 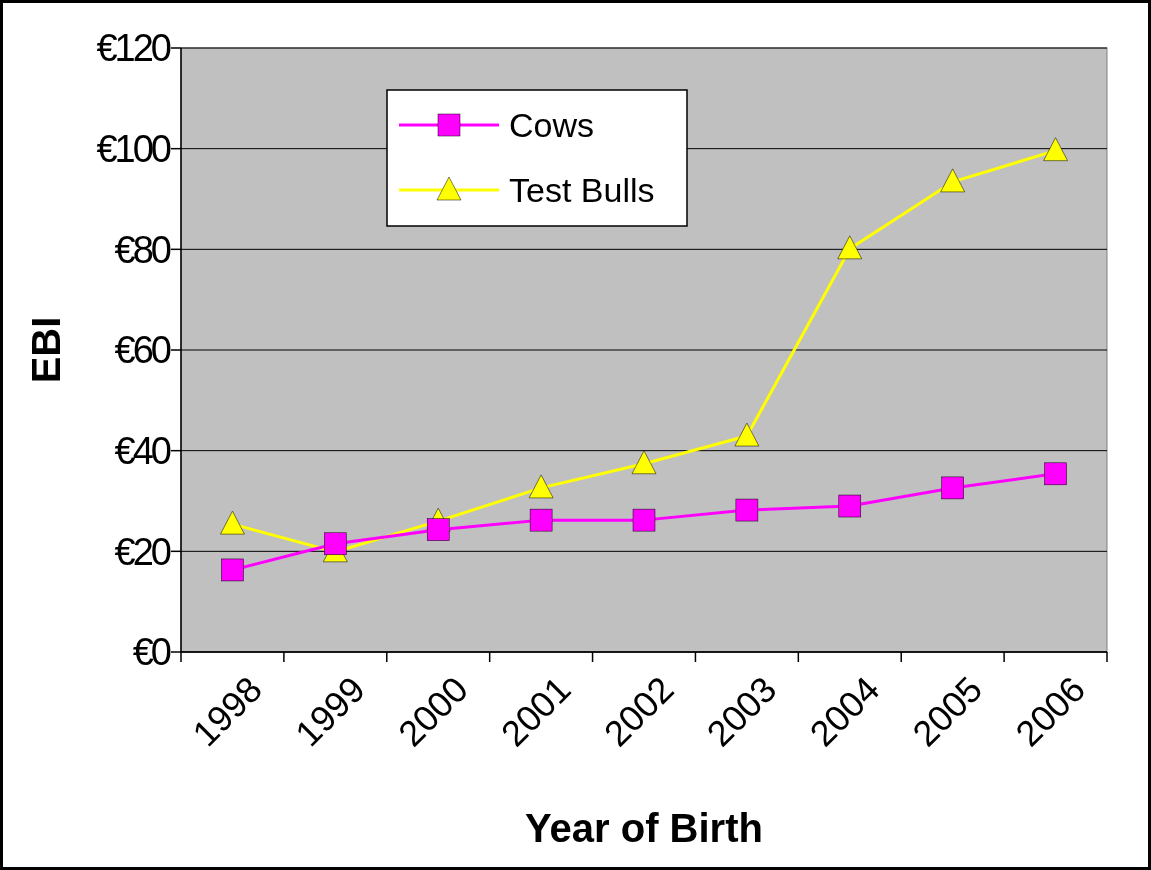 I want to click on y-tick-label: €20, so click(x=142, y=551).